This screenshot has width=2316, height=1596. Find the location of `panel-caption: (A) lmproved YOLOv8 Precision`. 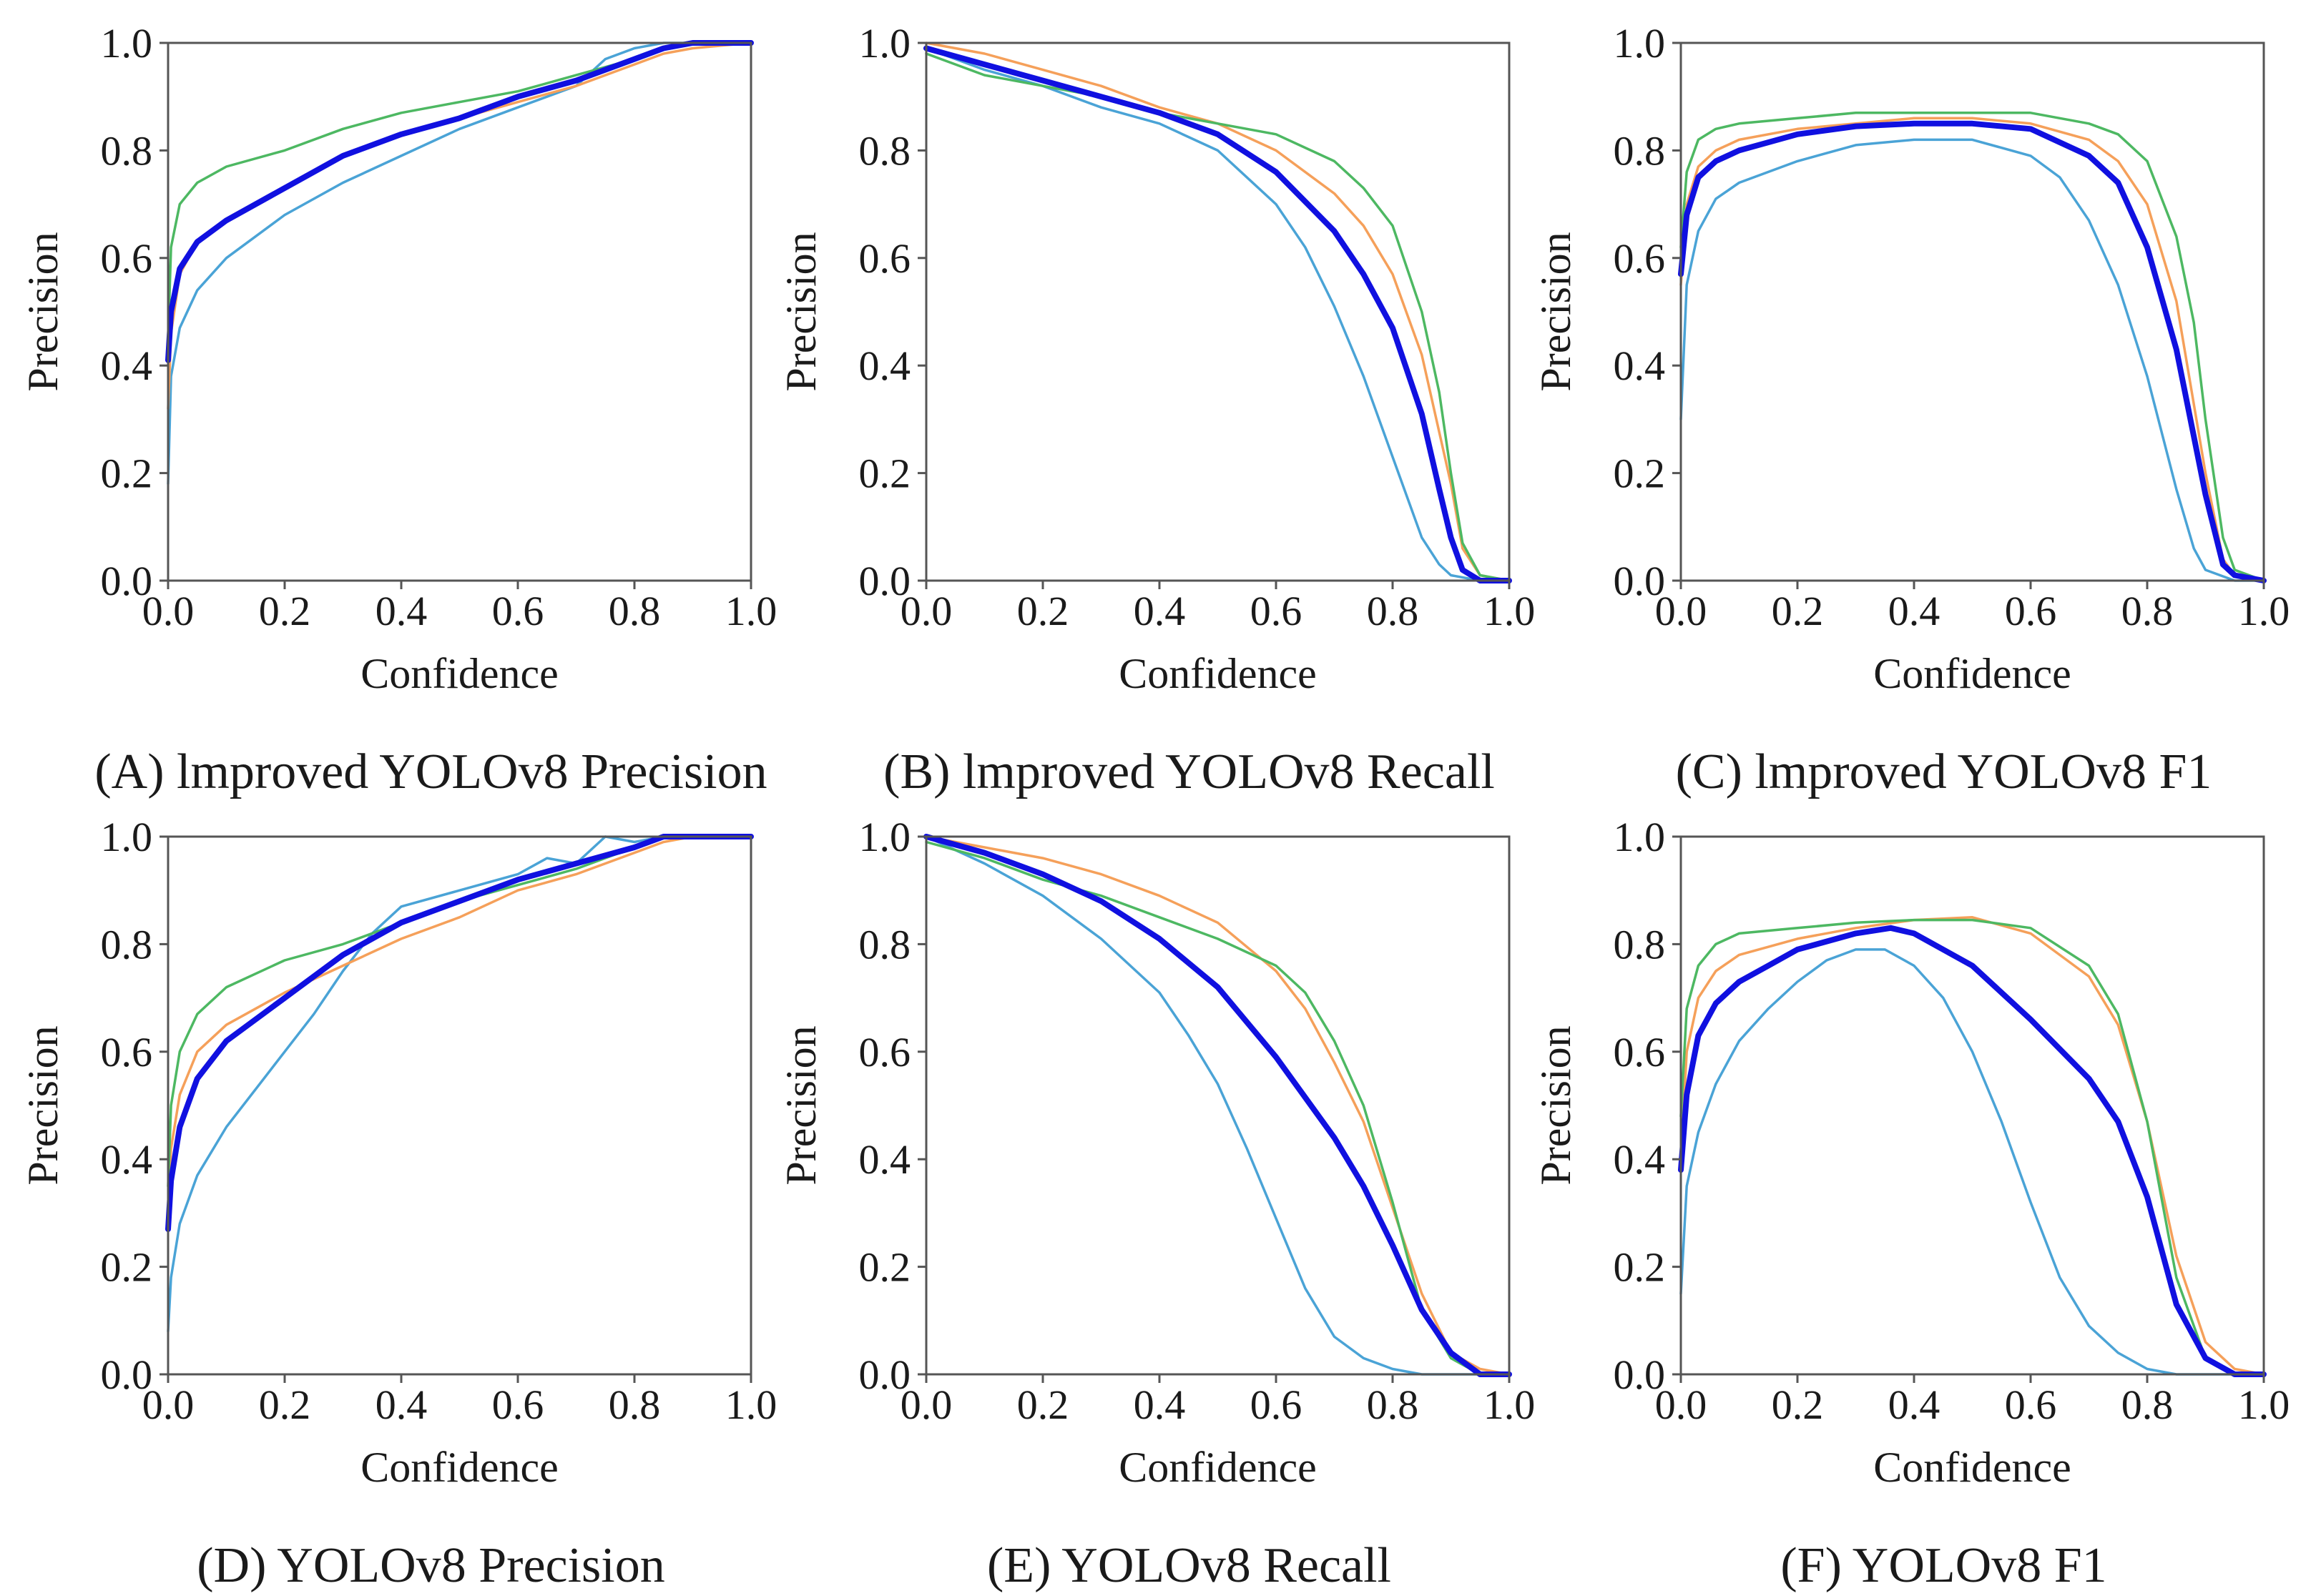

panel-caption: (A) lmproved YOLOv8 Precision is located at coordinates (430, 771).